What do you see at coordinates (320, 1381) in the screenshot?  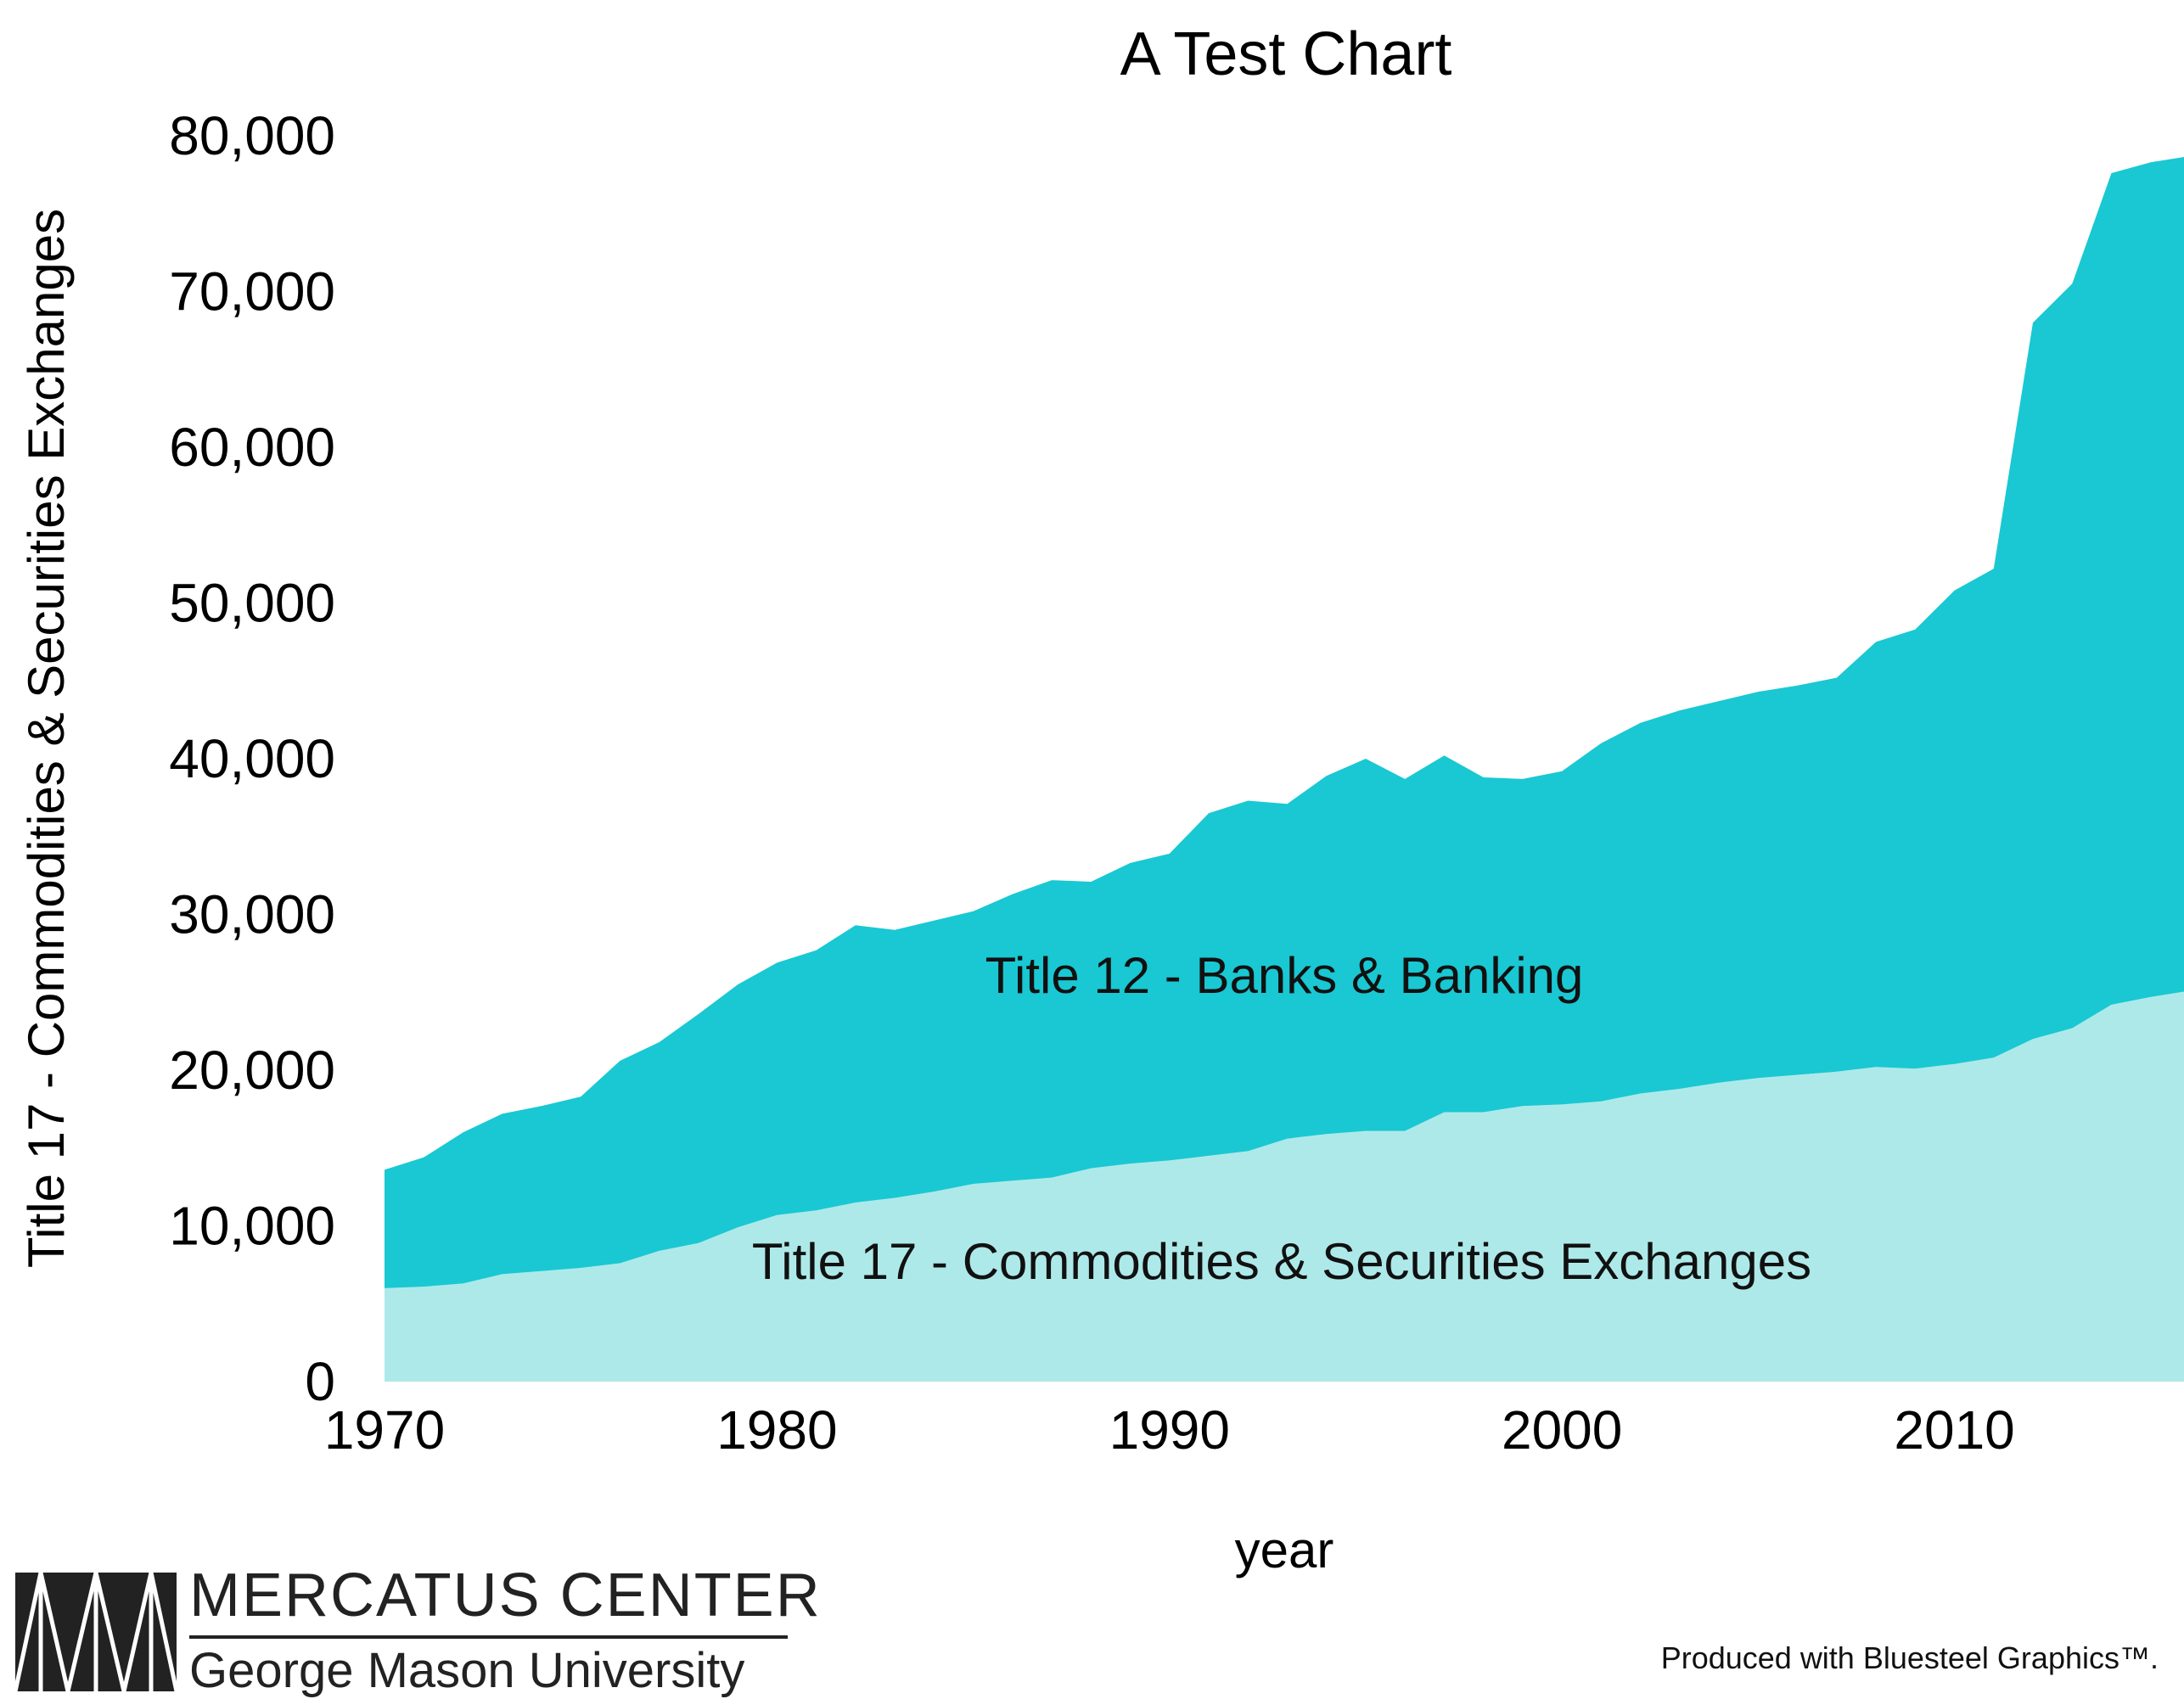 I see `y-tick-label: 0` at bounding box center [320, 1381].